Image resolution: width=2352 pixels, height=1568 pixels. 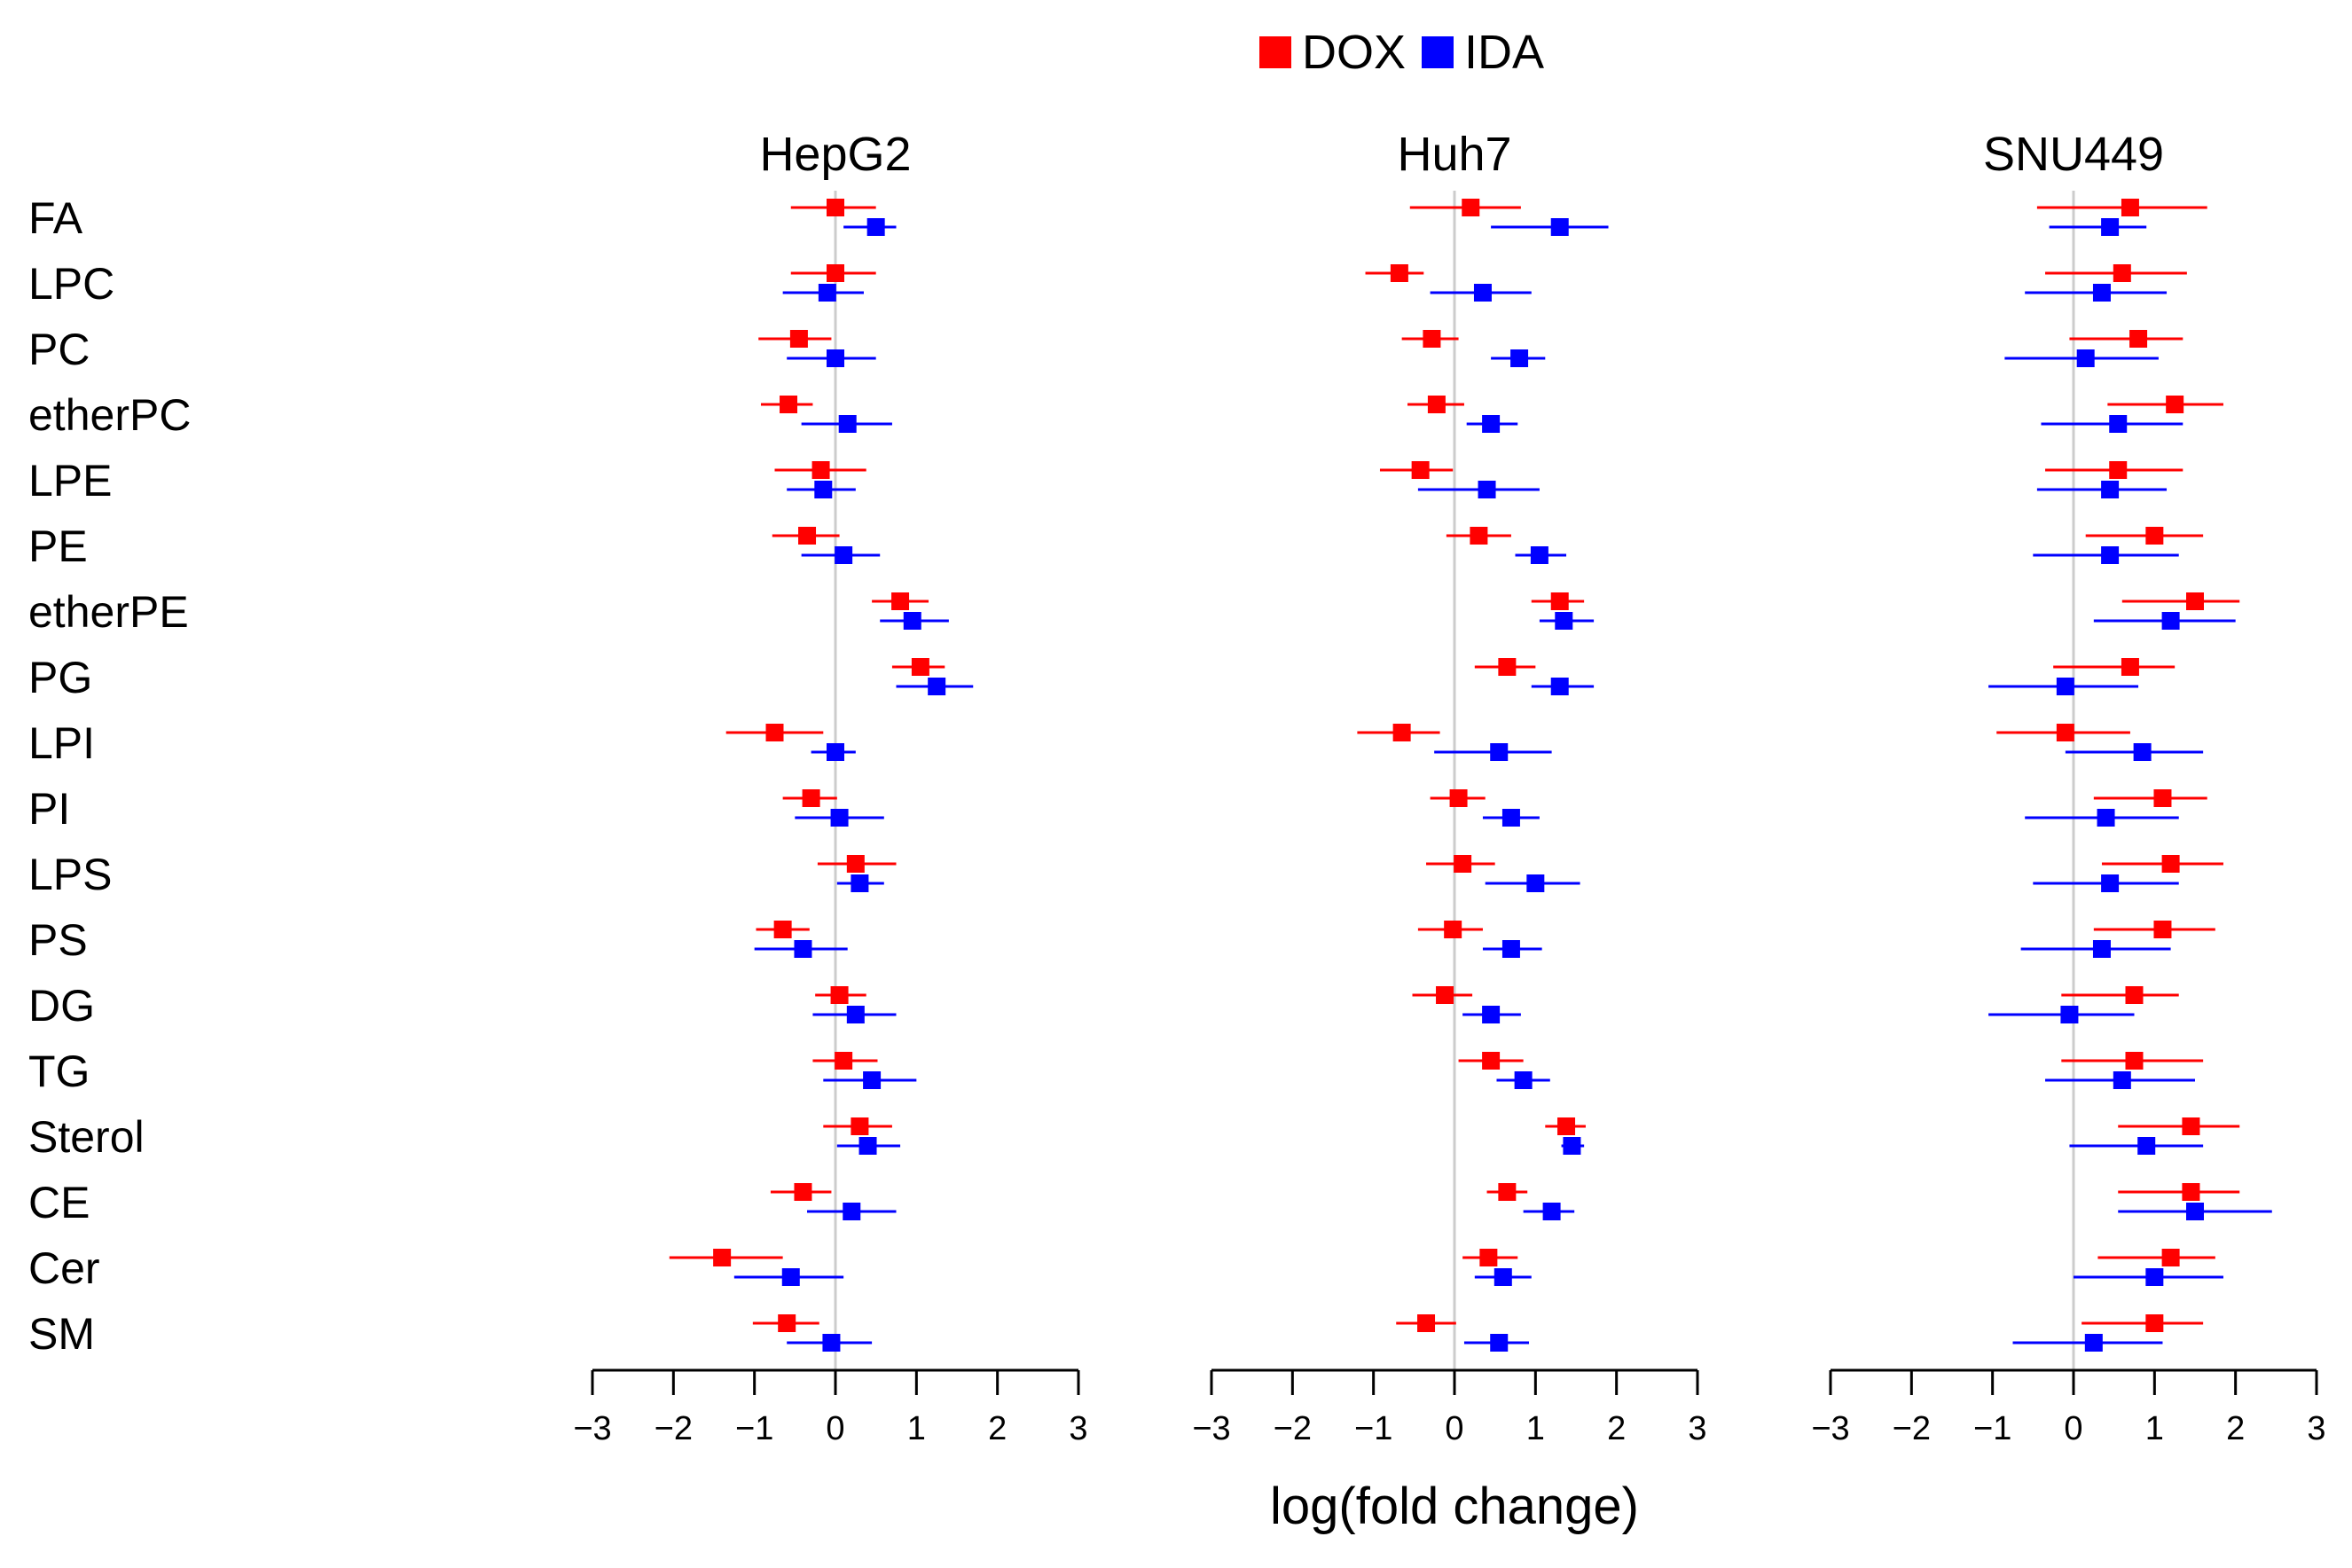 I want to click on point-huh7-ida-cer, so click(x=1503, y=1277).